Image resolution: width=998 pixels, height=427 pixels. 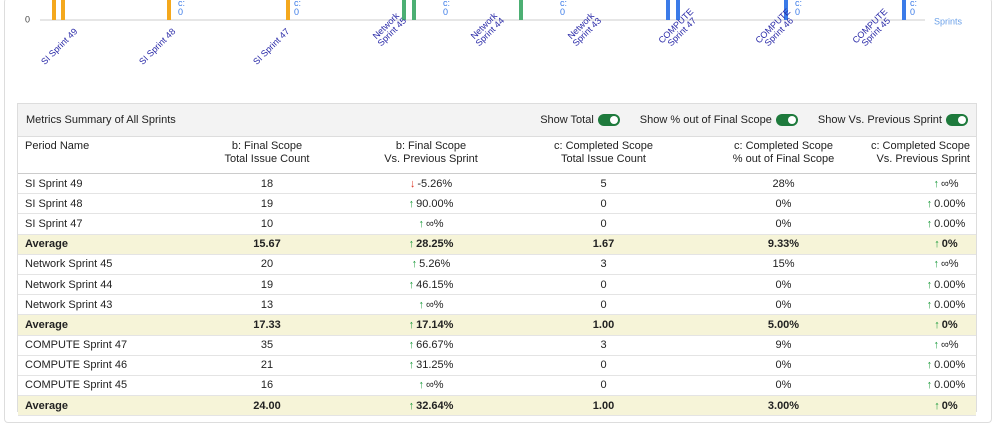 I want to click on cell: 1.00, so click(x=603, y=325).